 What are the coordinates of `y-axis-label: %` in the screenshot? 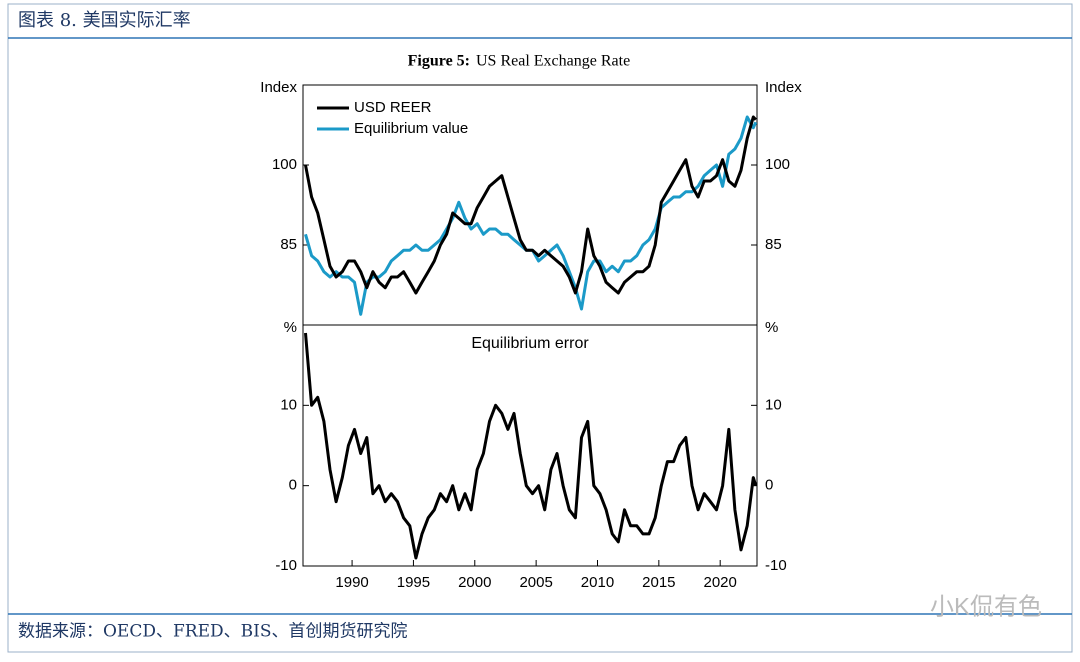 It's located at (290, 327).